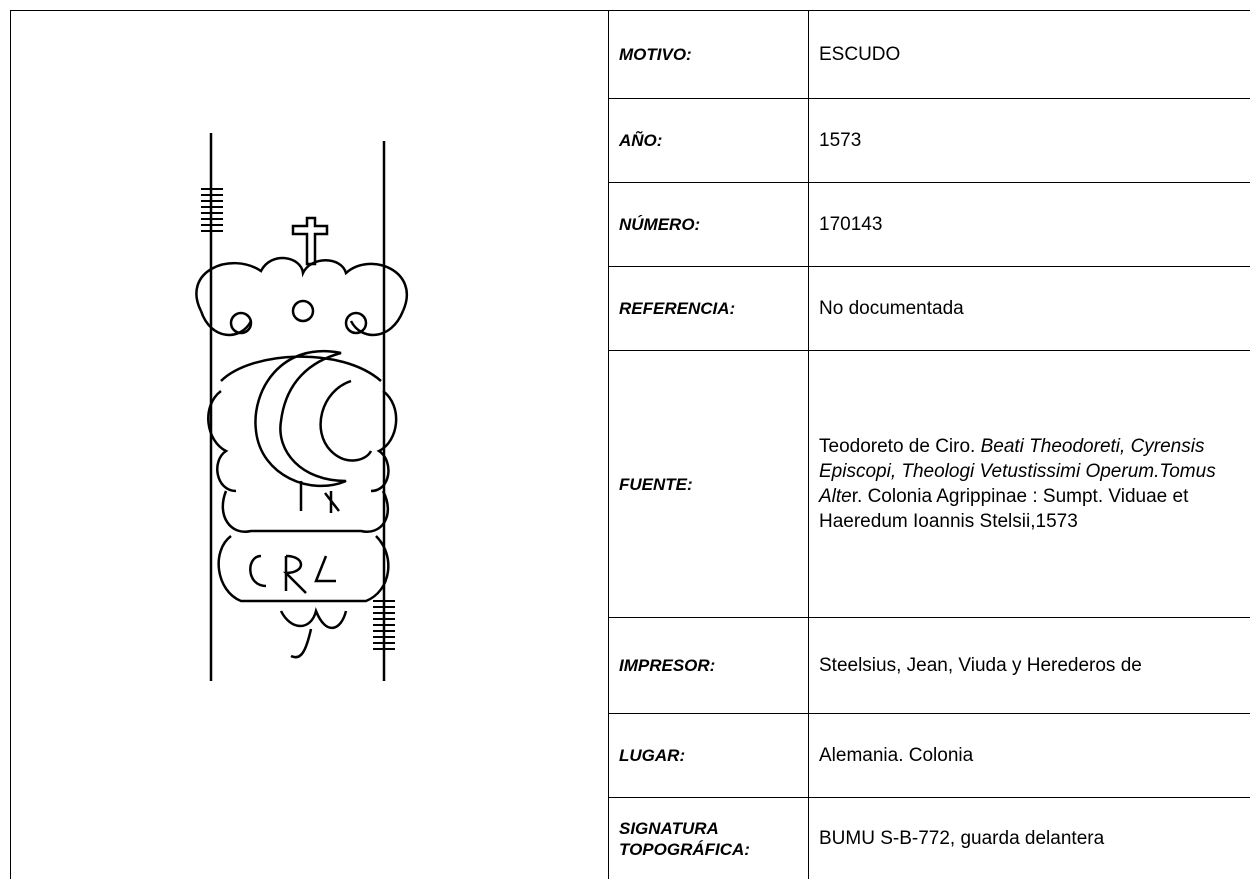 The height and width of the screenshot is (879, 1250). I want to click on field-label: NÚMERO:, so click(708, 224).